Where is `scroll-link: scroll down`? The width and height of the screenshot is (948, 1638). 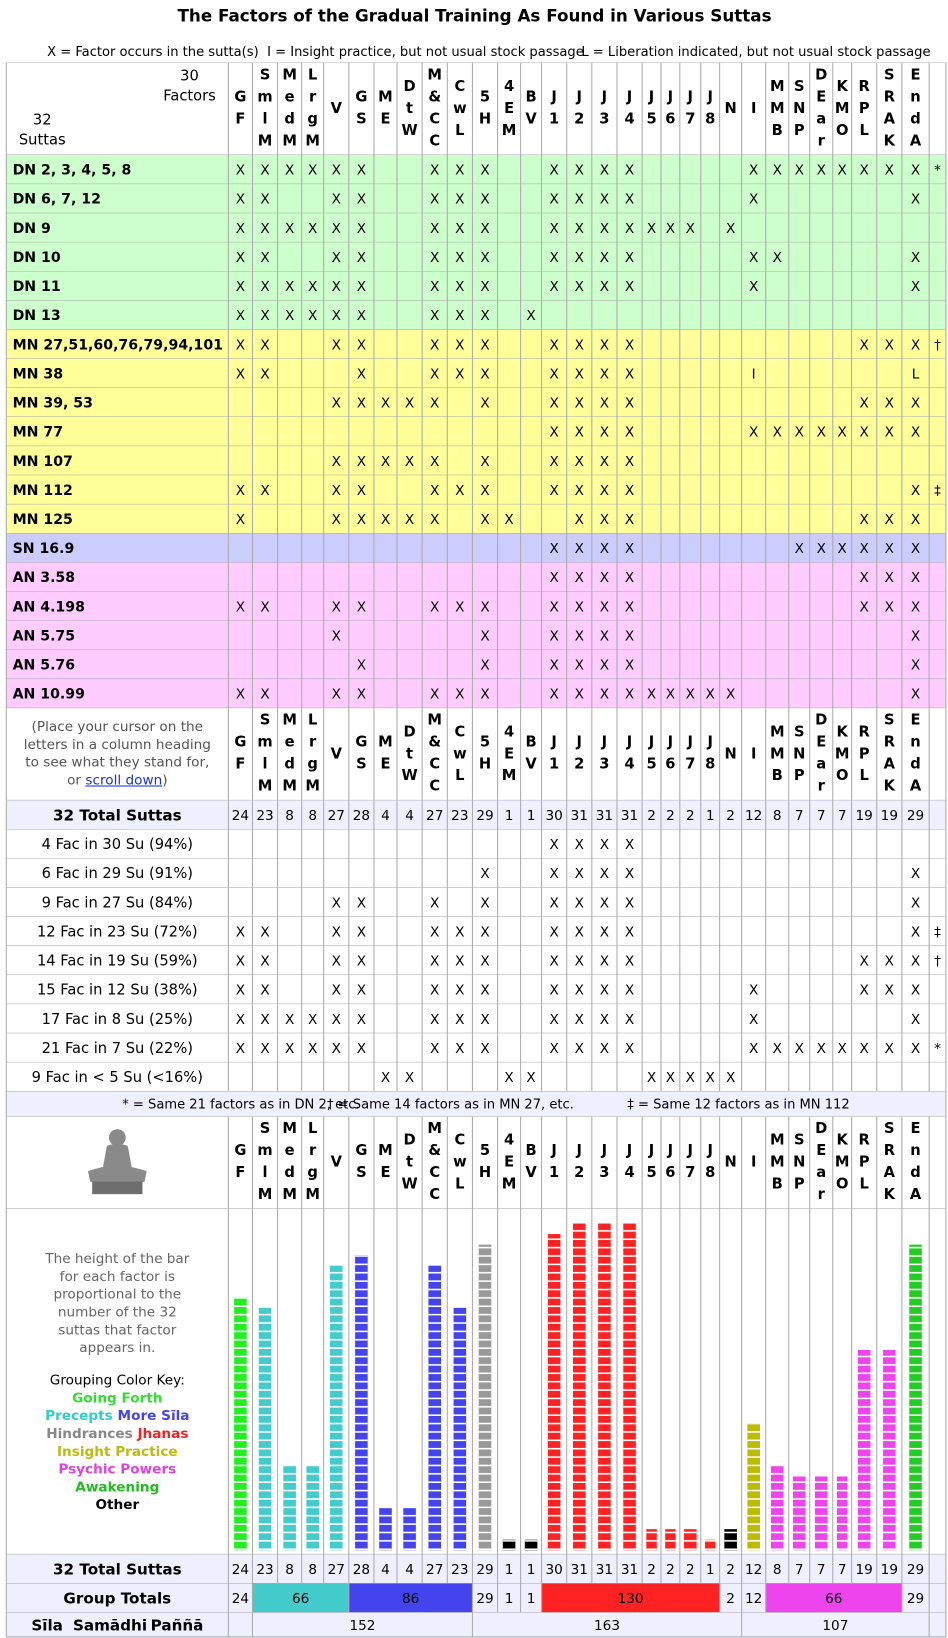
scroll-link: scroll down is located at coordinates (124, 781).